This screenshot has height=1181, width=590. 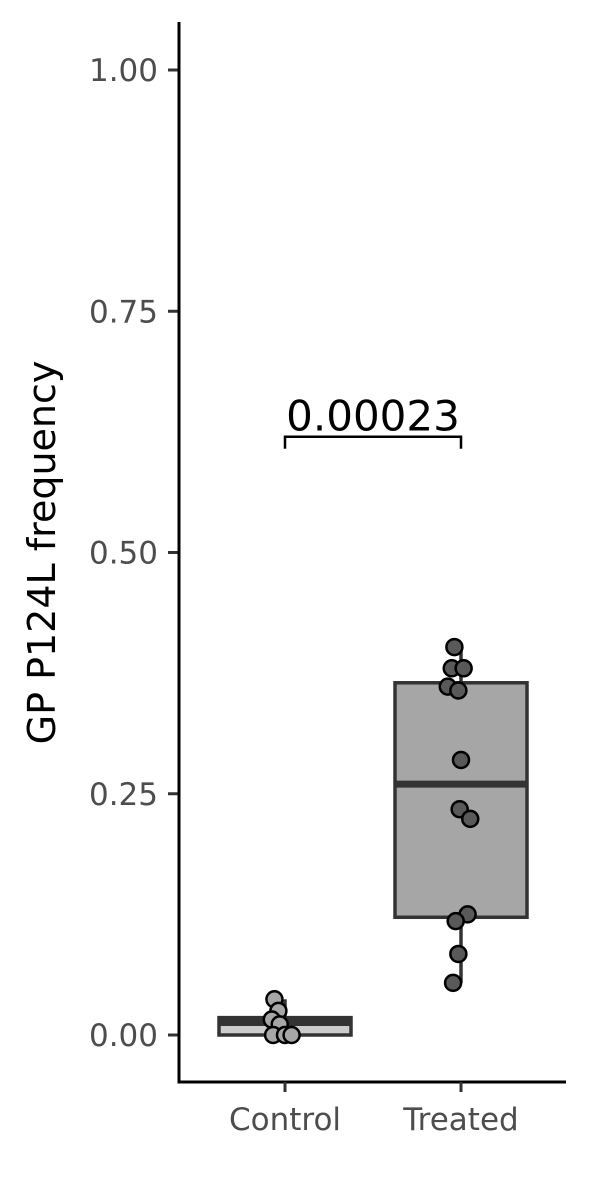 I want to click on y-tick-label: 0.00, so click(x=123, y=1036).